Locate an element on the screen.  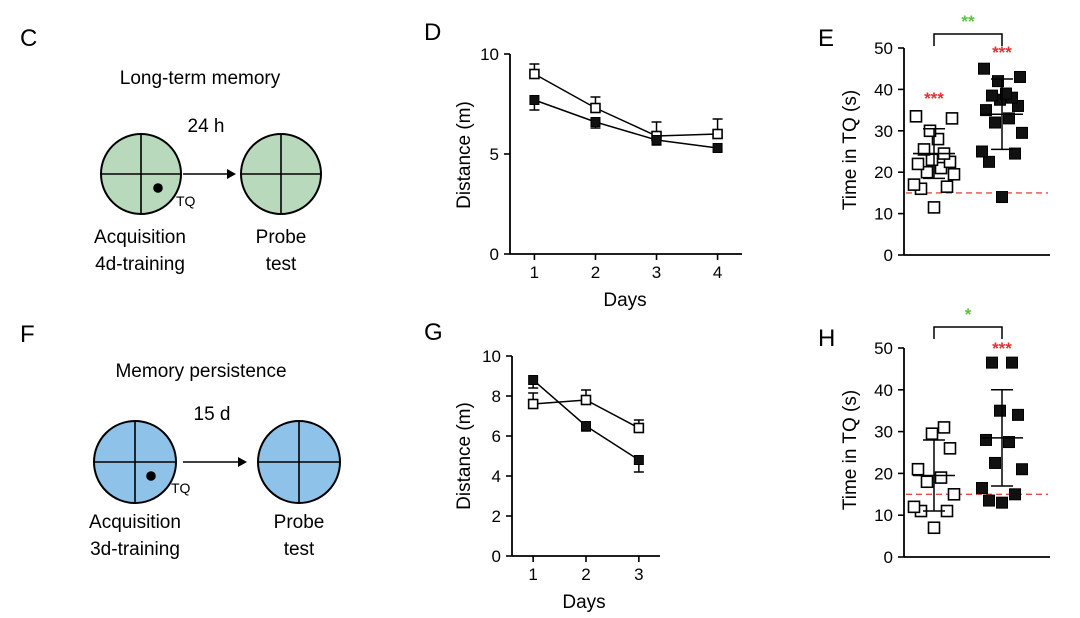
panel-letter-c: C is located at coordinates (28, 38).